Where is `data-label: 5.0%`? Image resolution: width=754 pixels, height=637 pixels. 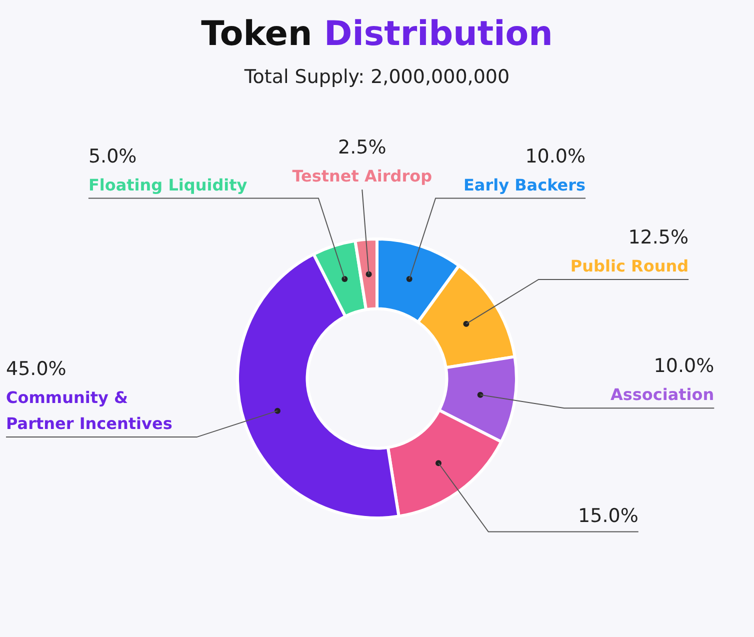
data-label: 5.0% is located at coordinates (112, 156).